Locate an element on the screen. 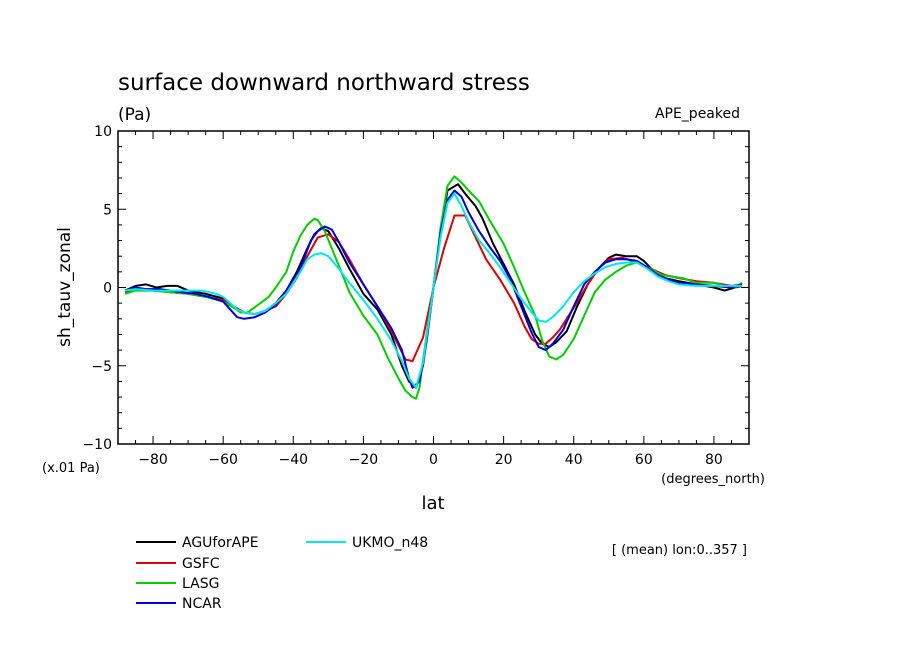  chart-subtitle: (Pa) is located at coordinates (134, 115).